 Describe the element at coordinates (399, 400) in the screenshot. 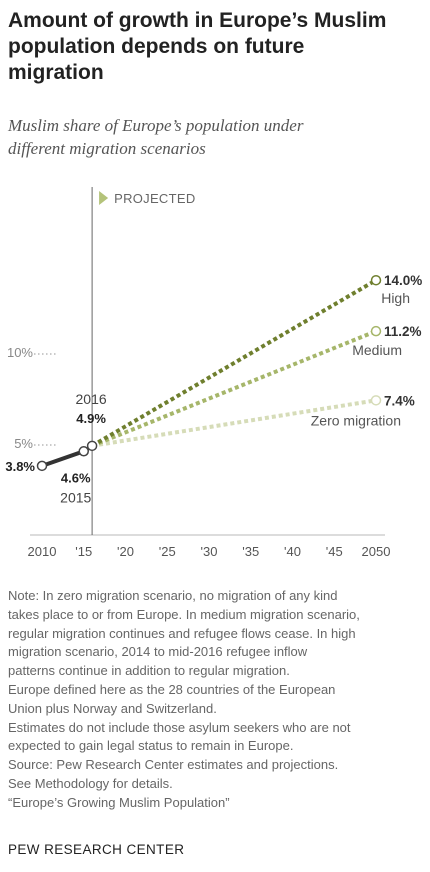

I see `series-end-value: 7.4%` at that location.